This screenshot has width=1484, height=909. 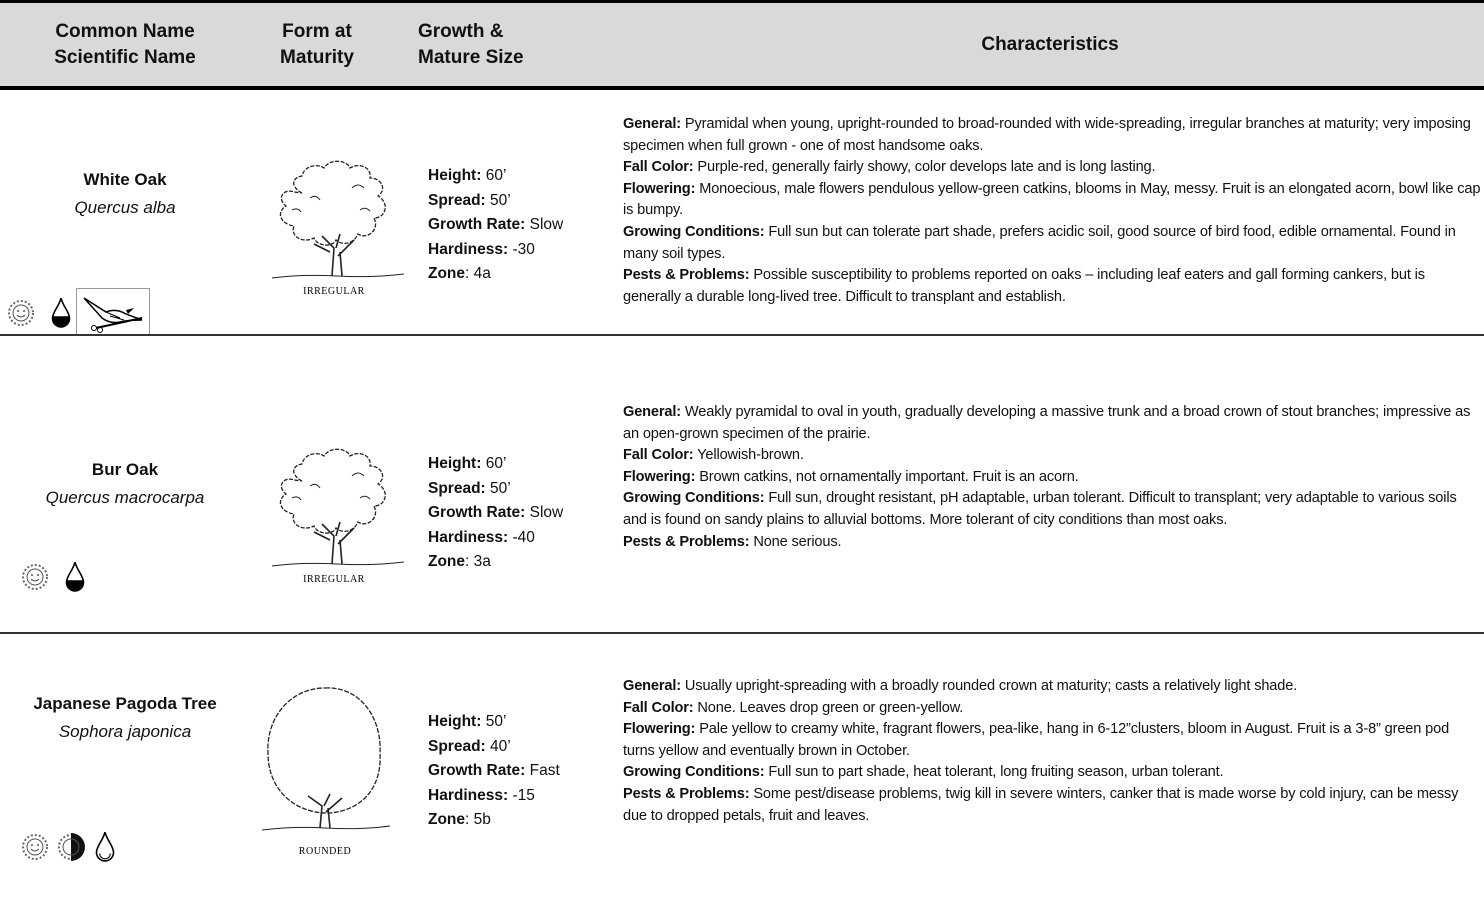 What do you see at coordinates (125, 731) in the screenshot?
I see `scientific-name: Sophora japonica` at bounding box center [125, 731].